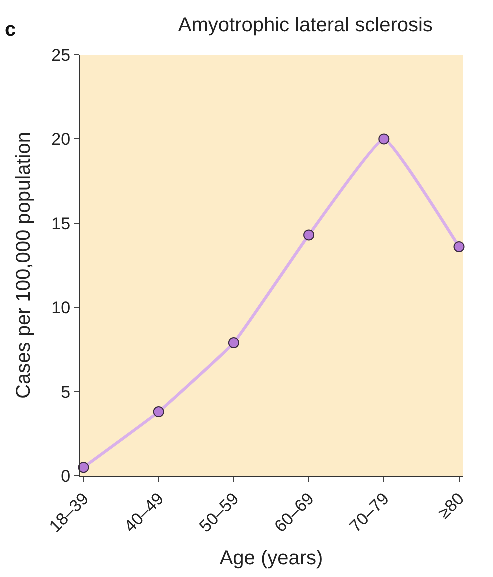  Describe the element at coordinates (61, 55) in the screenshot. I see `y-tick-label: 25` at that location.